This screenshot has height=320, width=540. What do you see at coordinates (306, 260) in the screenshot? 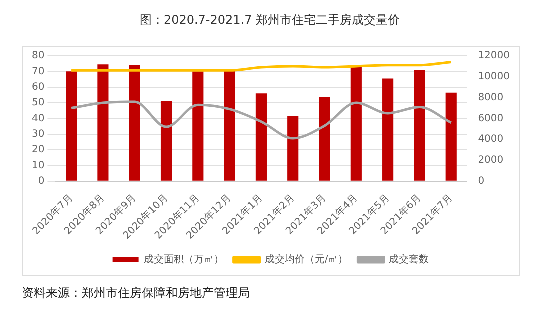
I see `legend-label: 成交均价（元/㎡）` at bounding box center [306, 260].